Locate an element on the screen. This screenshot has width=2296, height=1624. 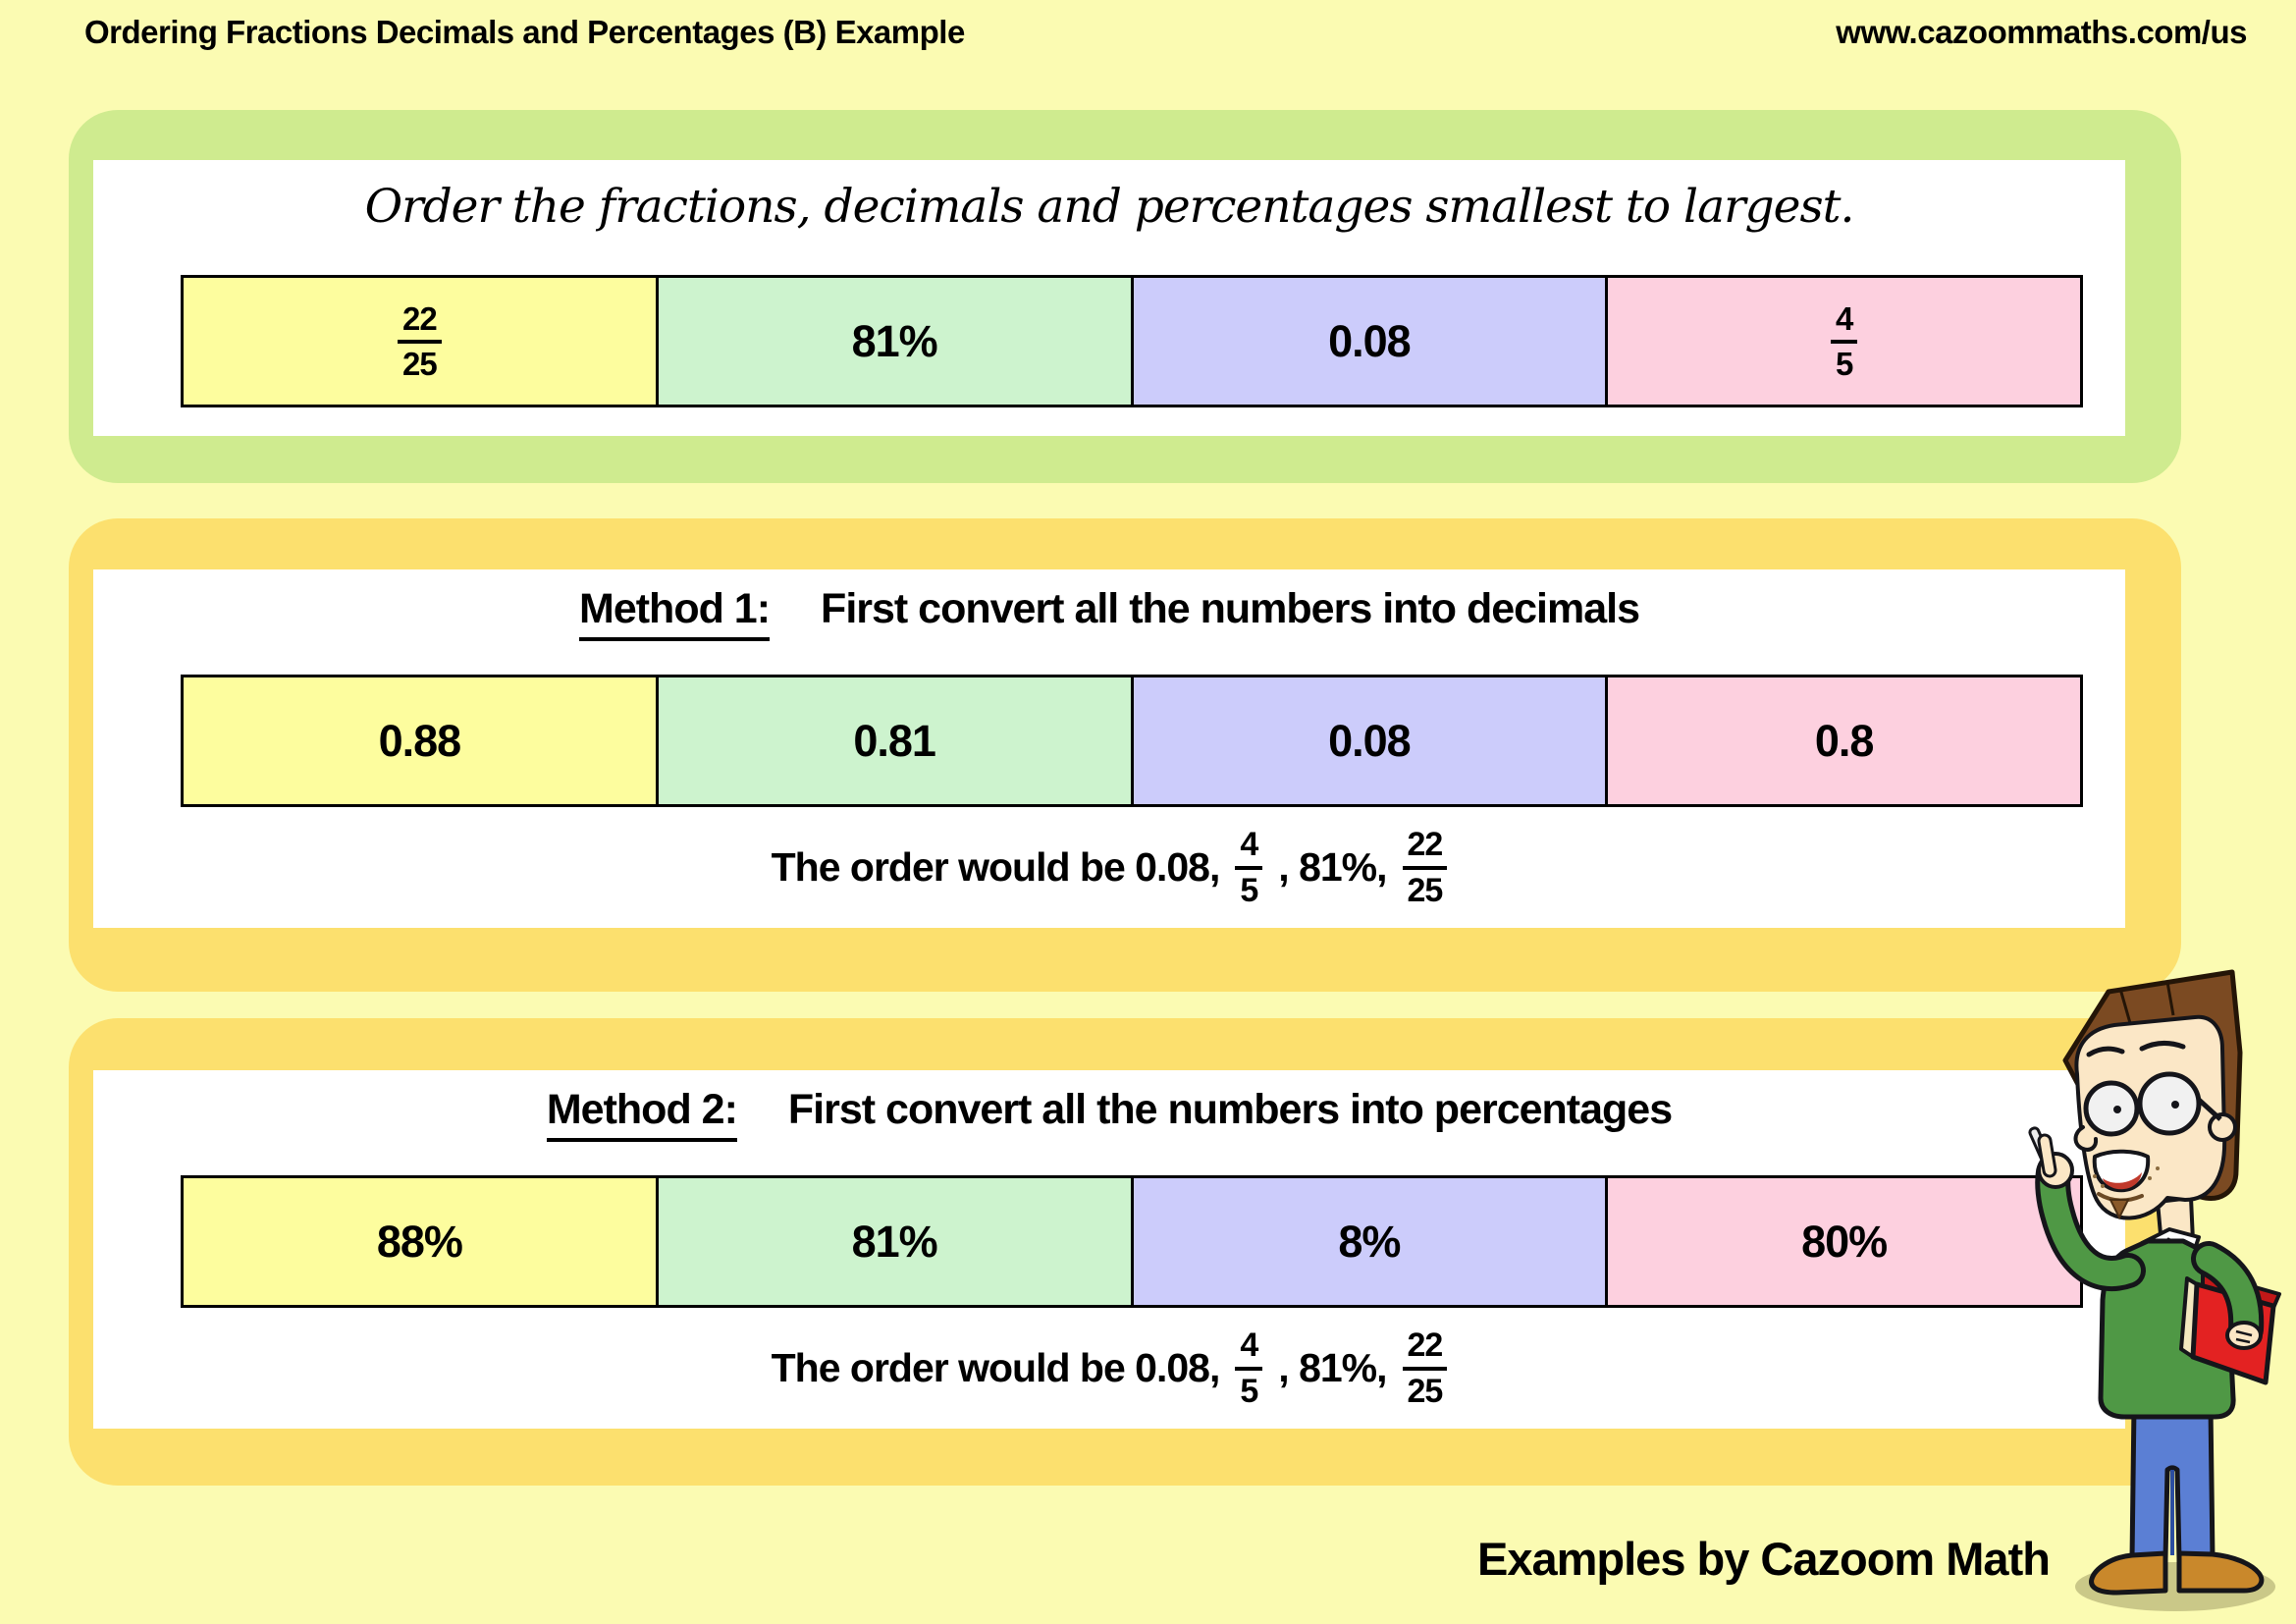
footer-credit: Examples by Cazoom Math is located at coordinates (1764, 1559).